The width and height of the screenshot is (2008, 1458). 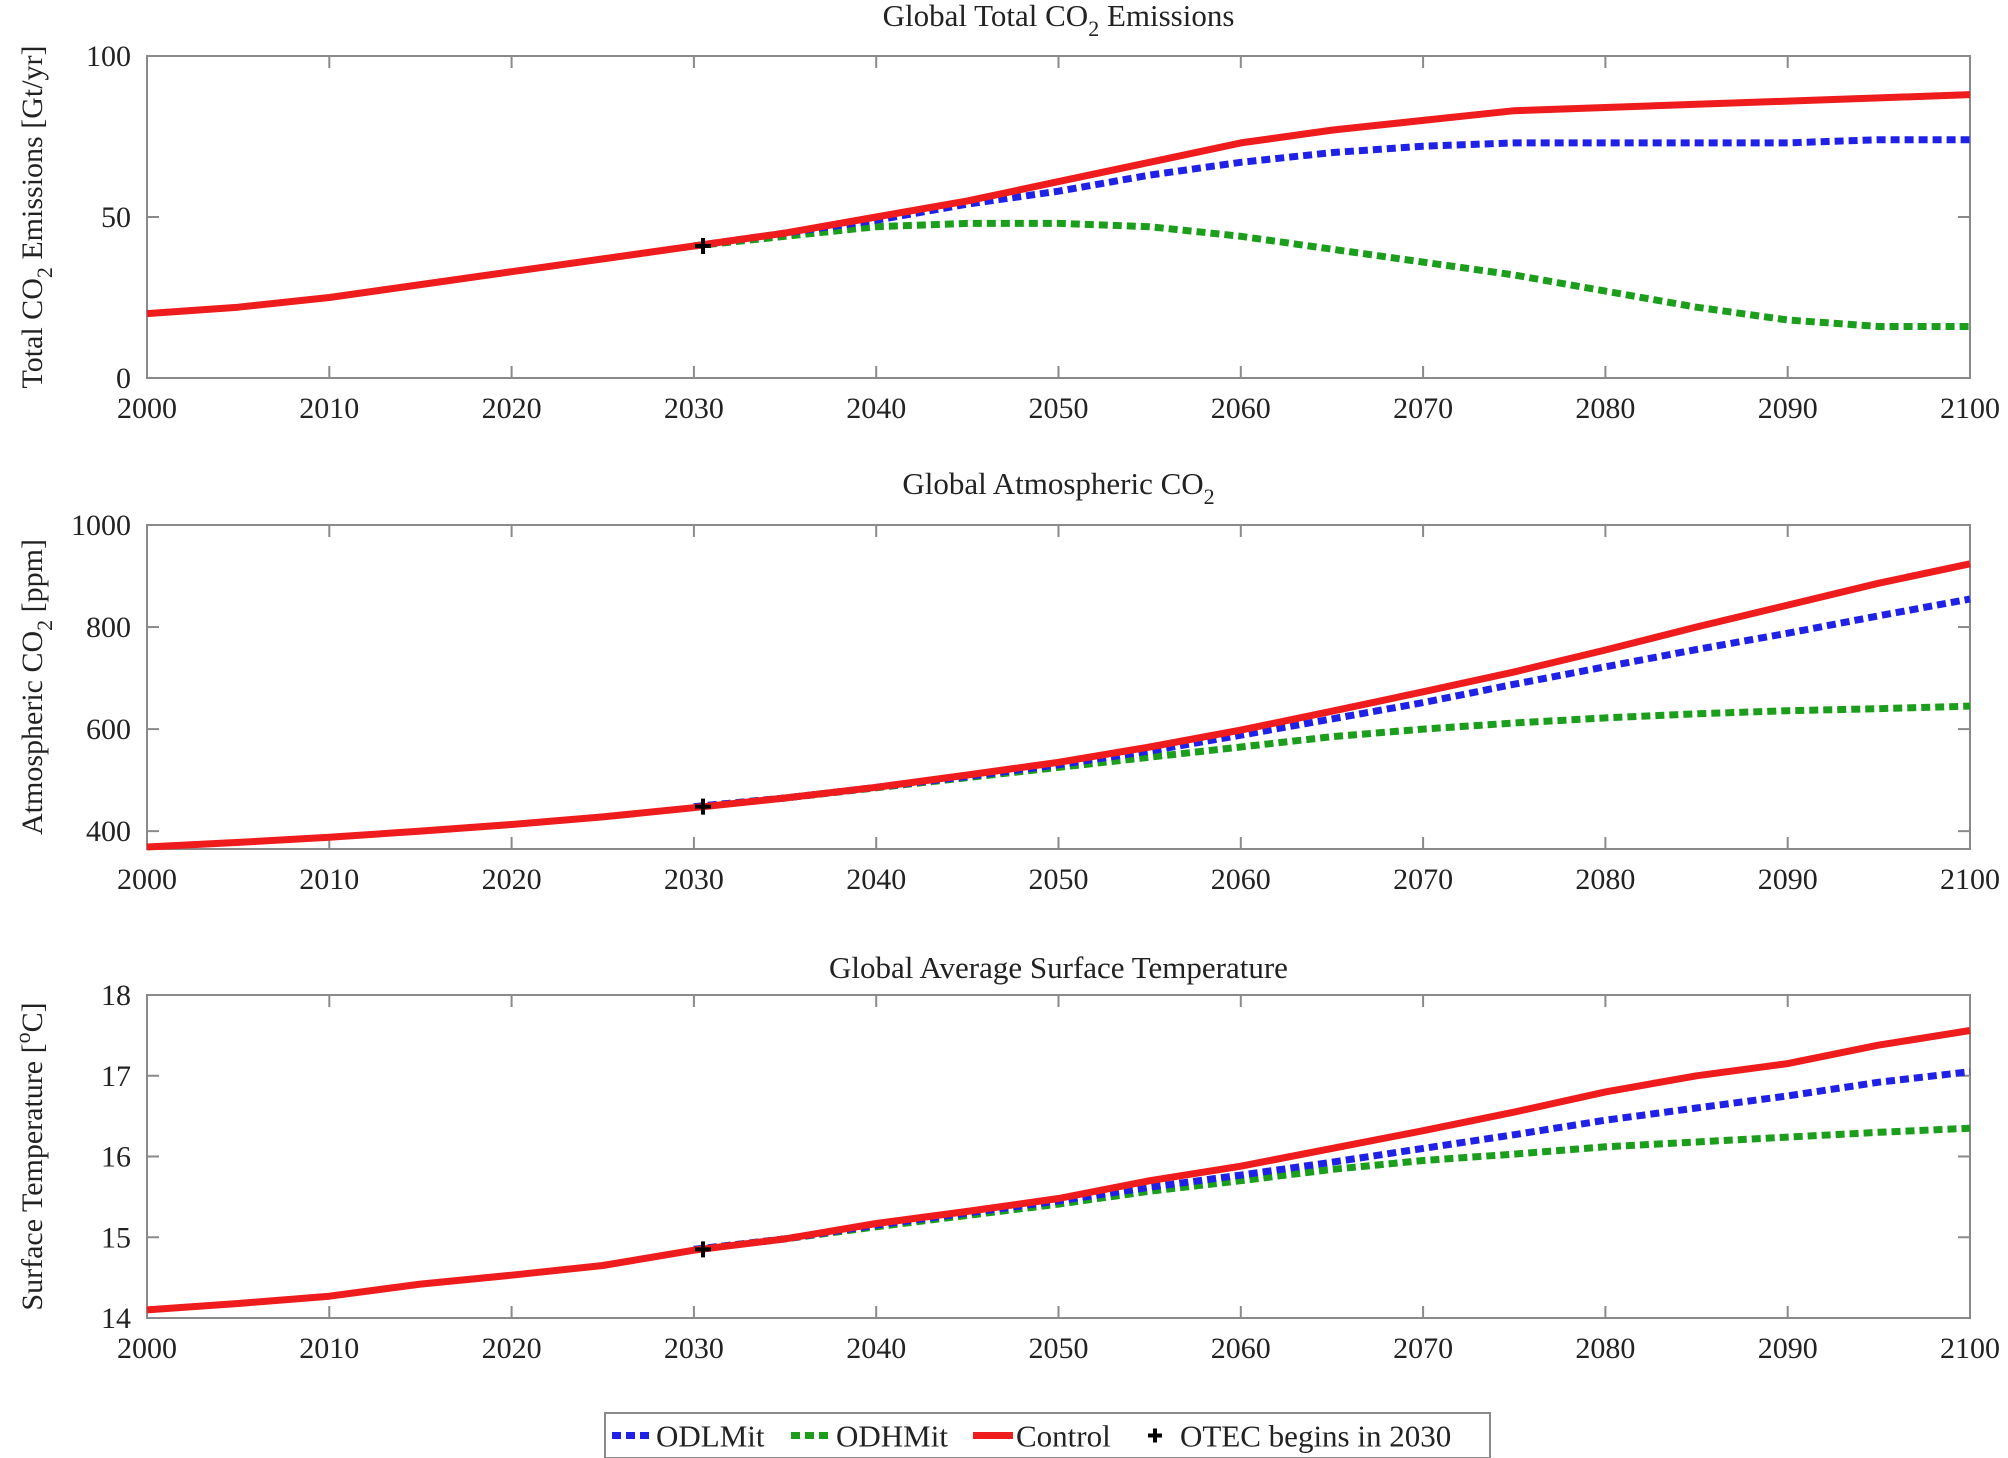 What do you see at coordinates (101, 525) in the screenshot?
I see `y-tick-label: 1000` at bounding box center [101, 525].